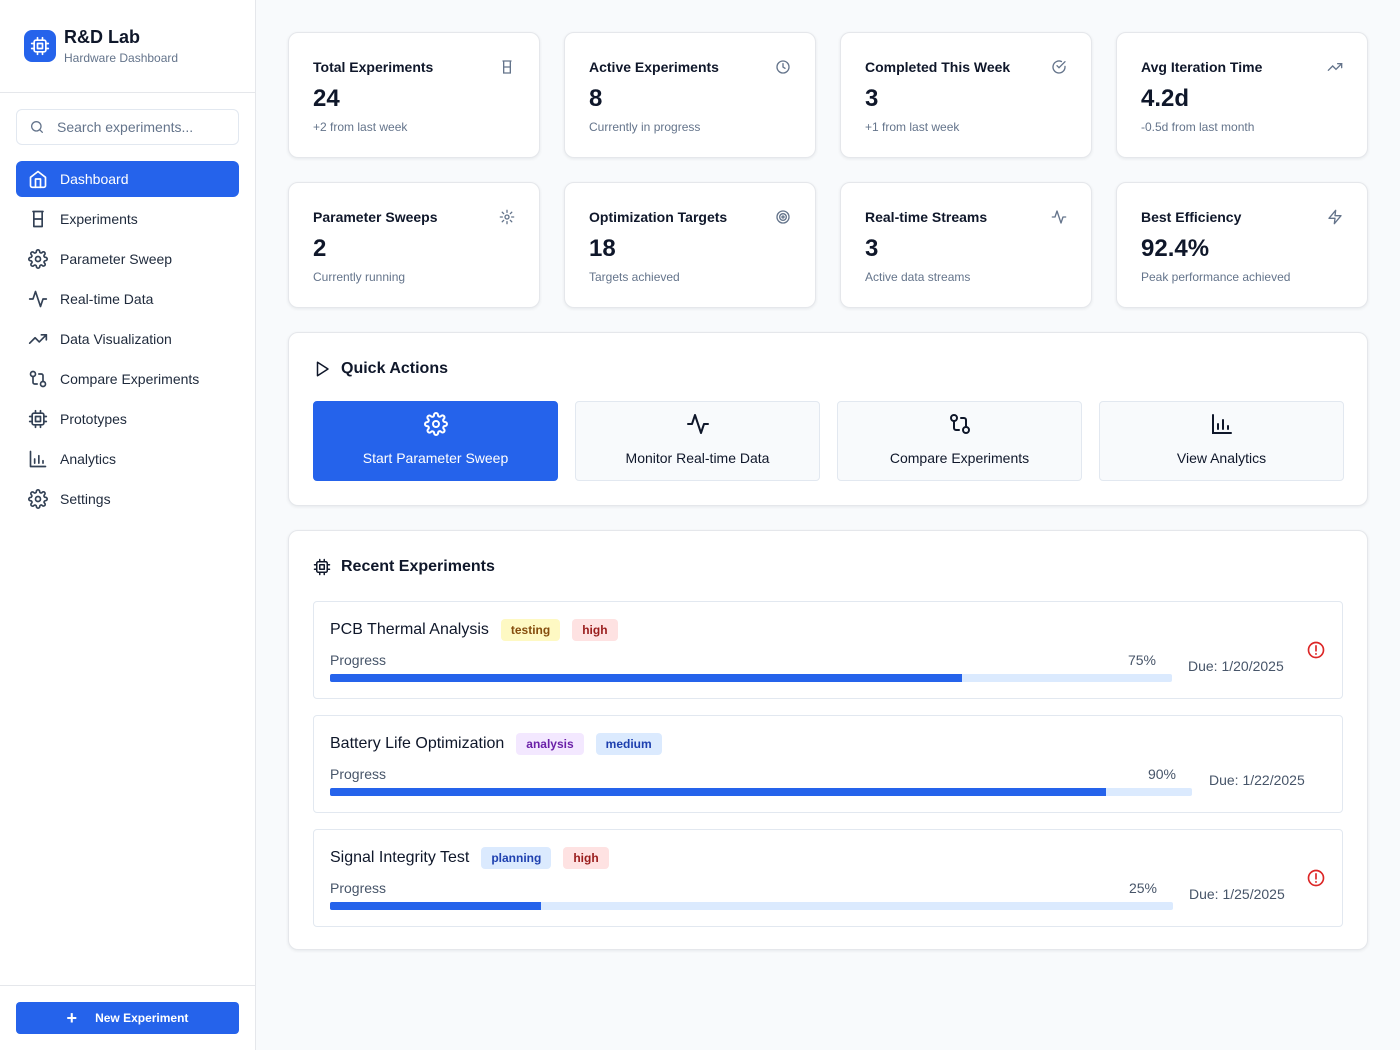  Describe the element at coordinates (1216, 277) in the screenshot. I see `stat-subtext: Peak performance achieved` at that location.